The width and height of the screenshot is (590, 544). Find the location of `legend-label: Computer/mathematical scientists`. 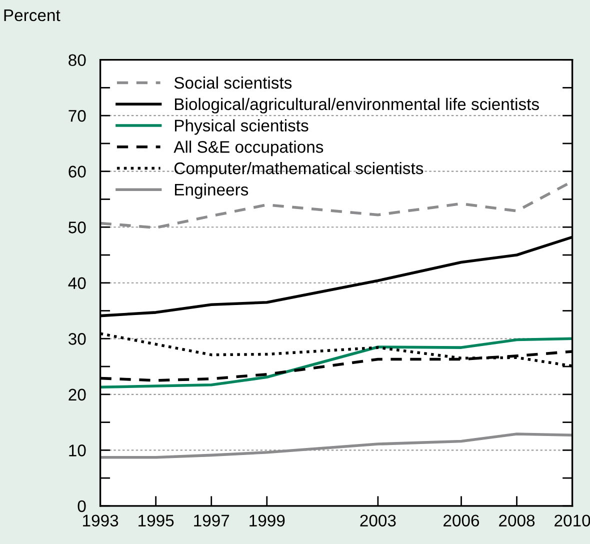

legend-label: Computer/mathematical scientists is located at coordinates (299, 170).